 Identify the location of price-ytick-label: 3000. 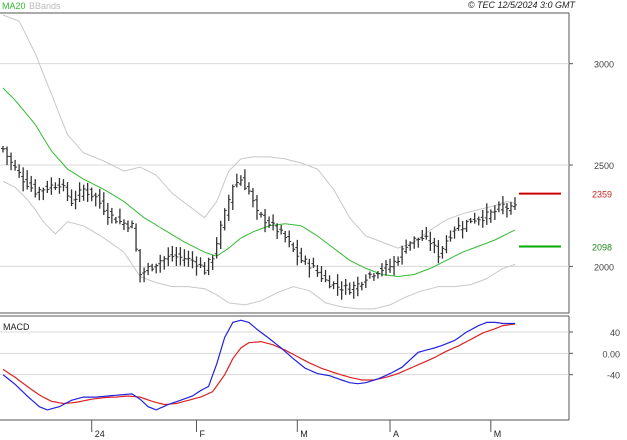
(604, 65).